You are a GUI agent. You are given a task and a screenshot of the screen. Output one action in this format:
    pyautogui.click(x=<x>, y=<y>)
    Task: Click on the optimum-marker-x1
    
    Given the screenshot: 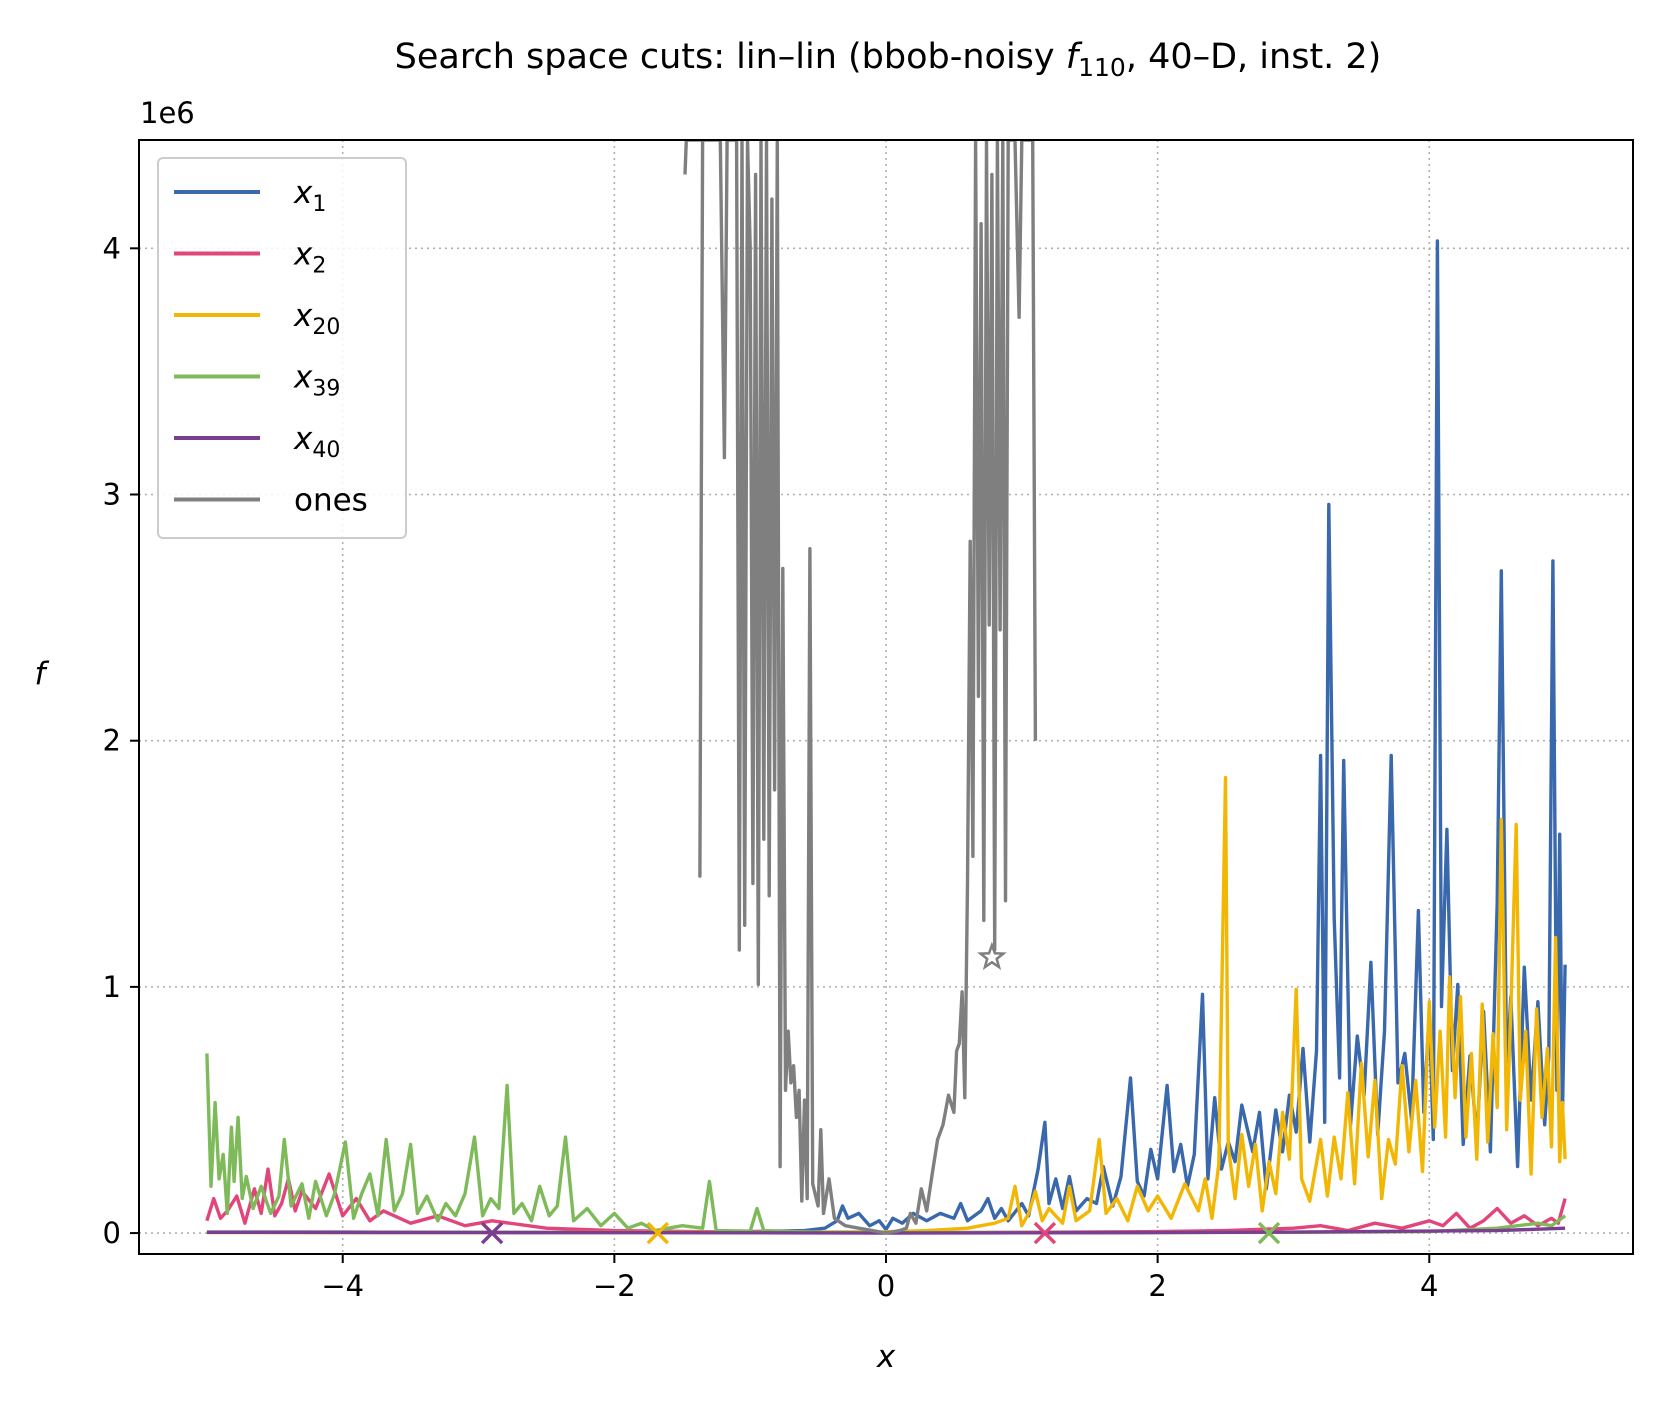 What is the action you would take?
    pyautogui.click(x=492, y=1233)
    